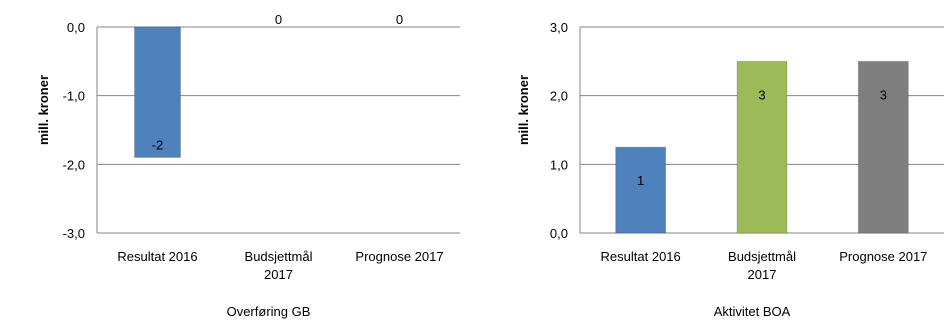  Describe the element at coordinates (640, 180) in the screenshot. I see `data-label: 1` at that location.